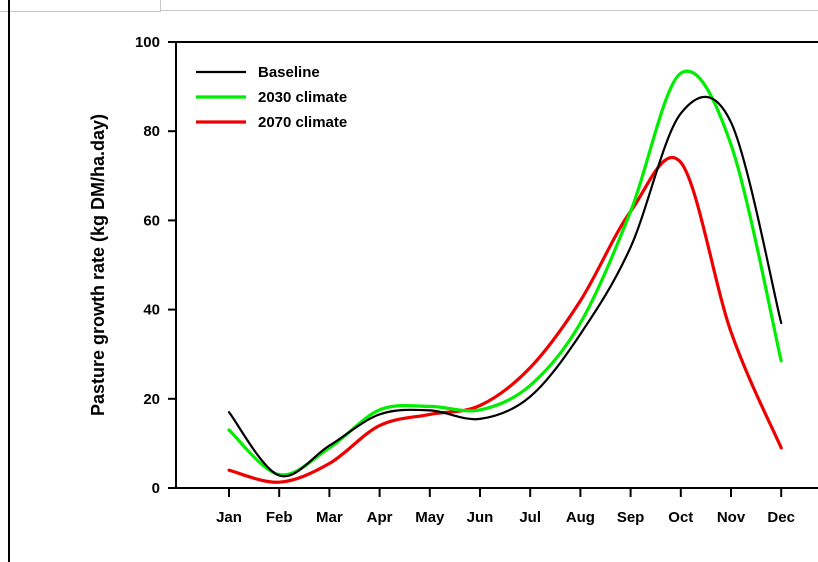 This screenshot has width=818, height=562. I want to click on left-border-line, so click(9, 281).